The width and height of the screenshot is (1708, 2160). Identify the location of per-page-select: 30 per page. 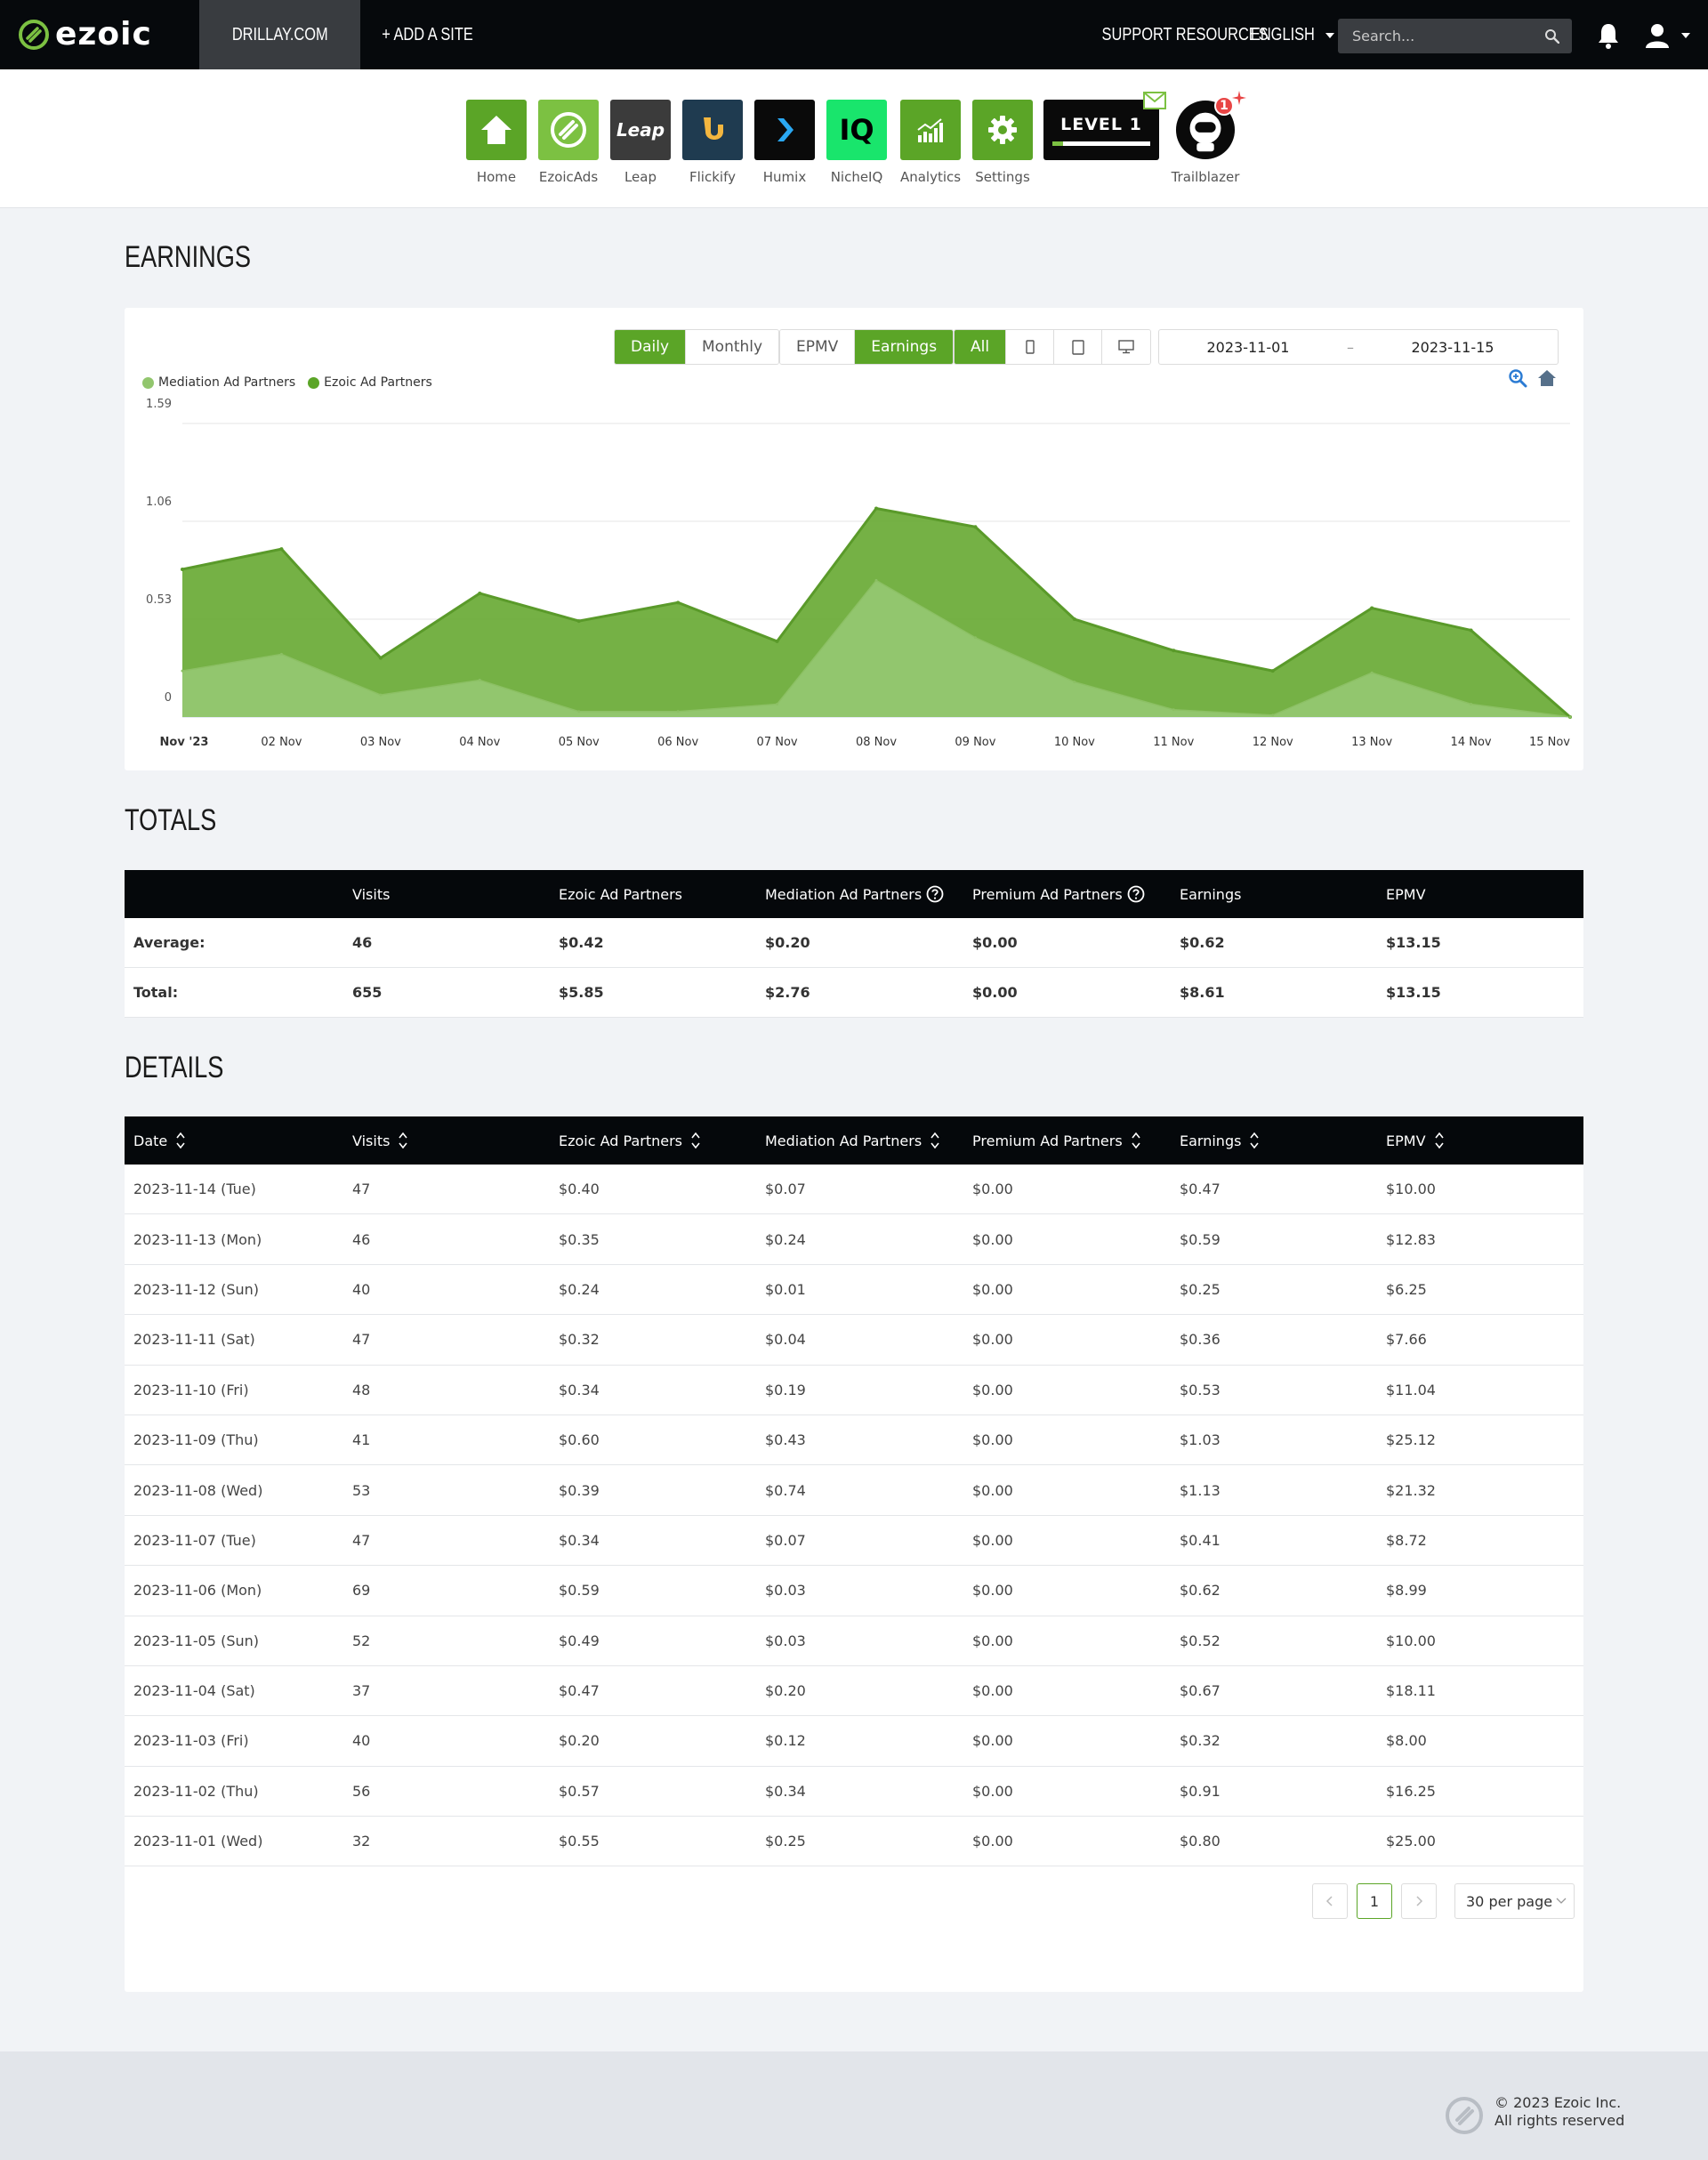
(1514, 1901).